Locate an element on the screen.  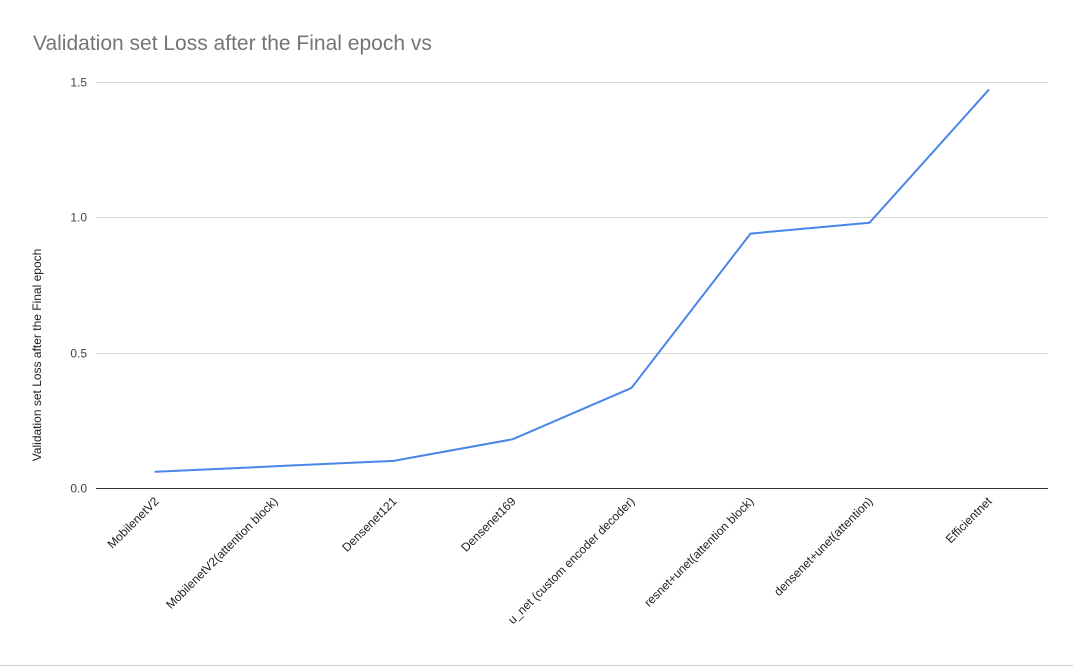
y-axis-ticks: 0.0 0.5 1.0 1.5 is located at coordinates (78, 286).